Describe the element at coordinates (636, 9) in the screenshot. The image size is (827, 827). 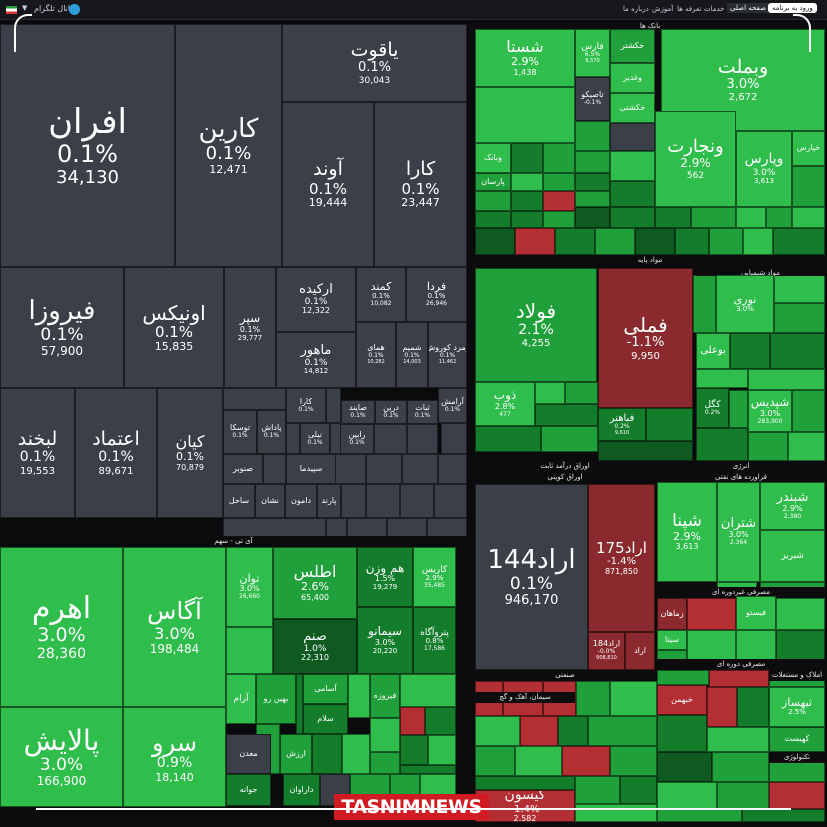
I see `nav-item-about: درباره ما` at that location.